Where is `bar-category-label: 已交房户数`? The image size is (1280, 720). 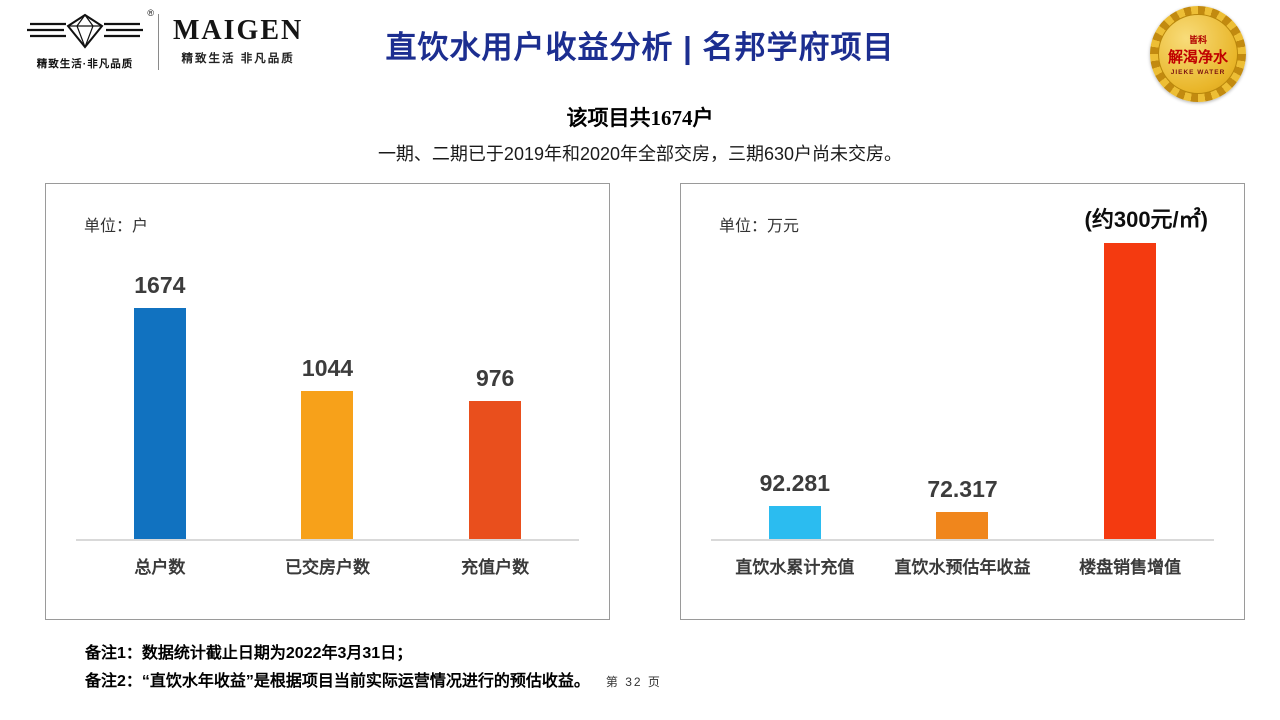
bar-category-label: 已交房户数 is located at coordinates (327, 567).